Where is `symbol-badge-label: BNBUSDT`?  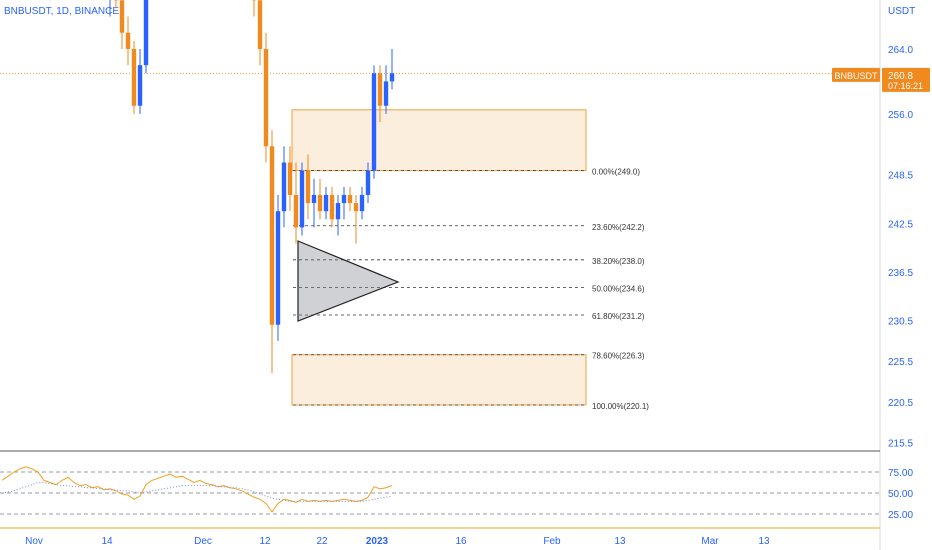
symbol-badge-label: BNBUSDT is located at coordinates (856, 76).